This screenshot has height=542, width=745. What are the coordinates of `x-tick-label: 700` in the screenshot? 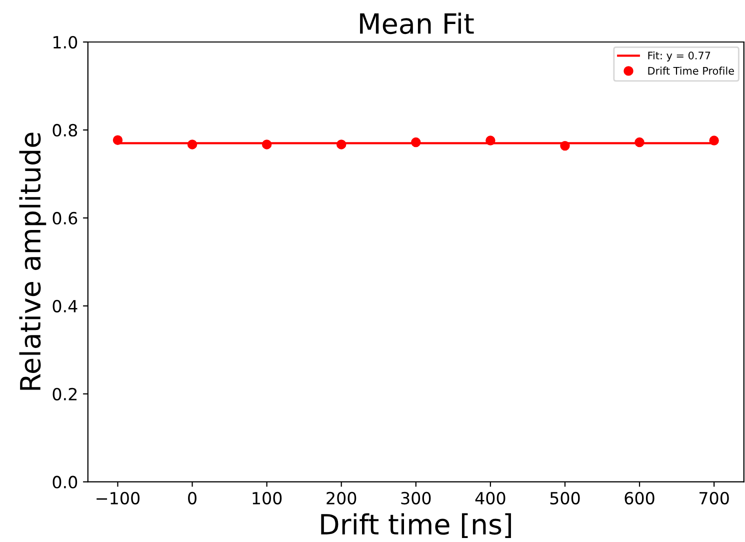 It's located at (714, 498).